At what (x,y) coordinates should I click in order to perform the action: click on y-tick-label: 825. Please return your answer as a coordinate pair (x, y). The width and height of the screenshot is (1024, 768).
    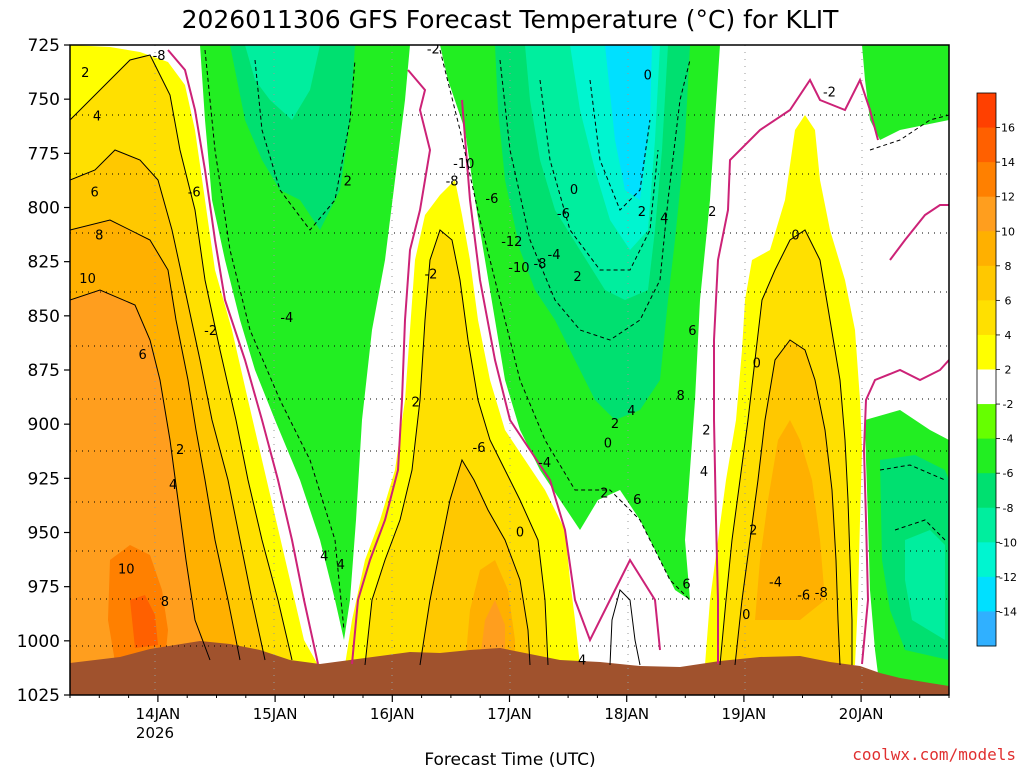
    Looking at the image, I should click on (44, 263).